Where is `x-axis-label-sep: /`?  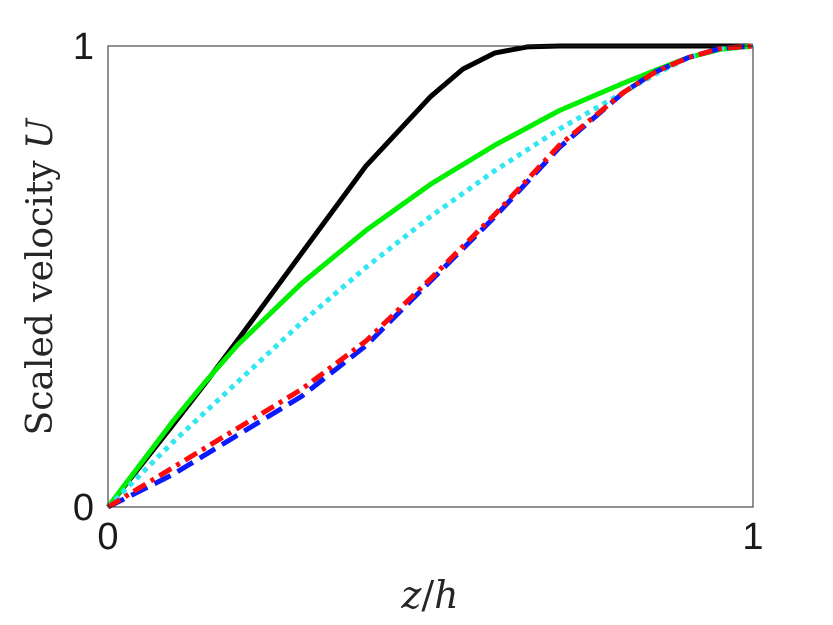 x-axis-label-sep: / is located at coordinates (427, 595).